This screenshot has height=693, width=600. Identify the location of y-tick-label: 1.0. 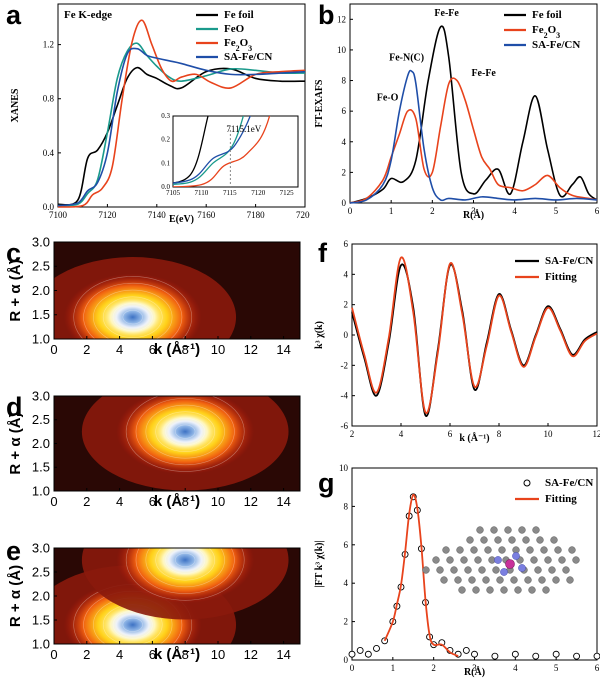
(41, 643).